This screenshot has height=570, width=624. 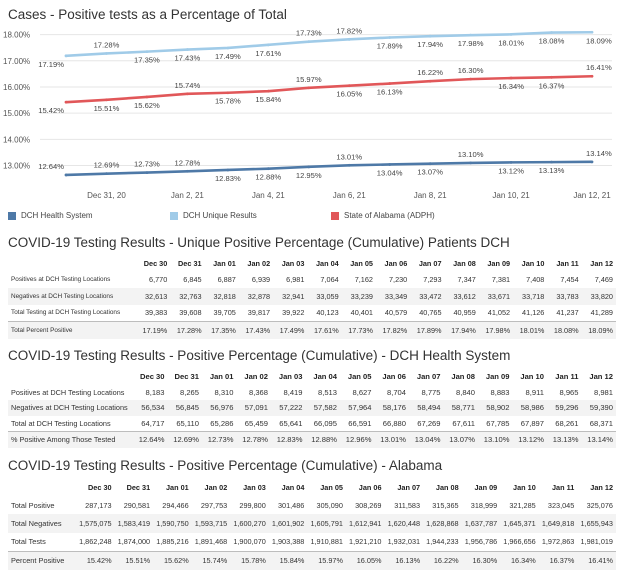 I want to click on table-cell: 58,771, so click(x=460, y=408).